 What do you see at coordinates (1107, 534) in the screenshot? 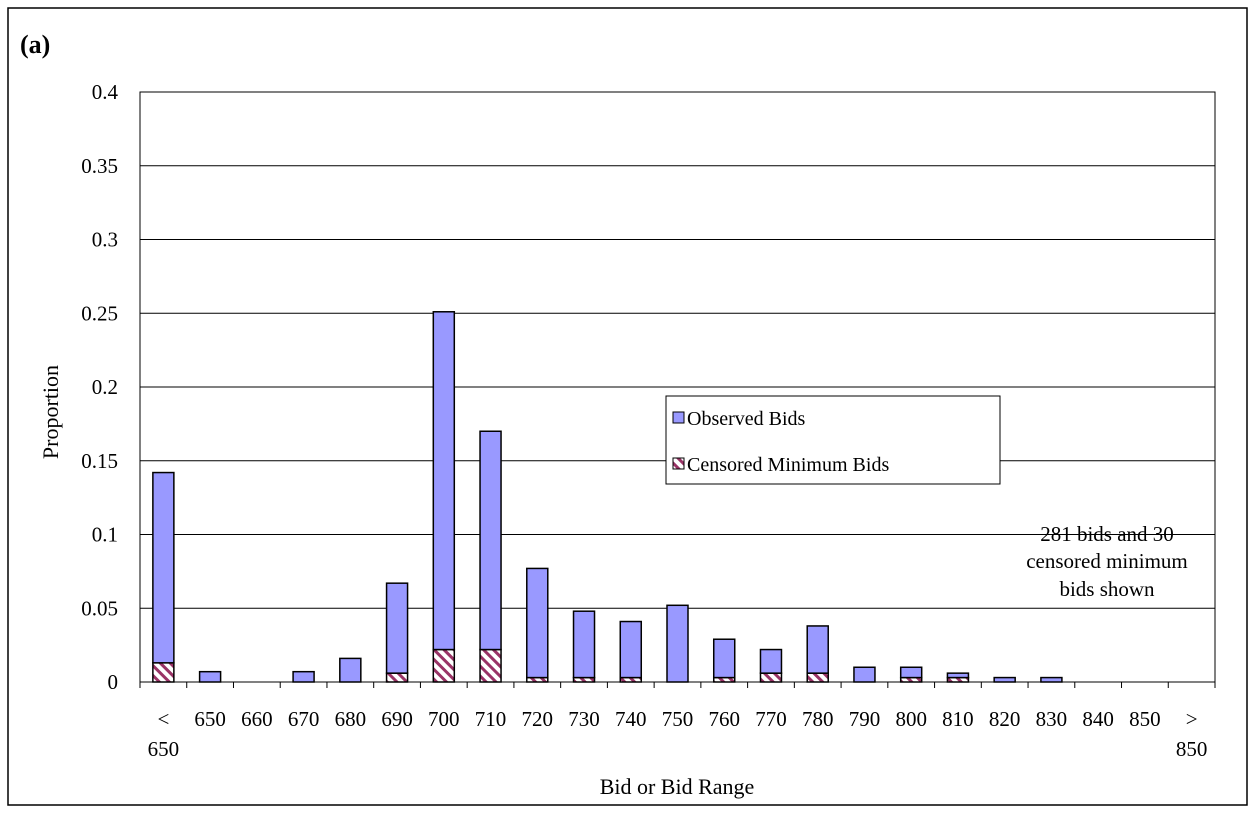
I see `annotation-line-1: 281 bids and 30` at bounding box center [1107, 534].